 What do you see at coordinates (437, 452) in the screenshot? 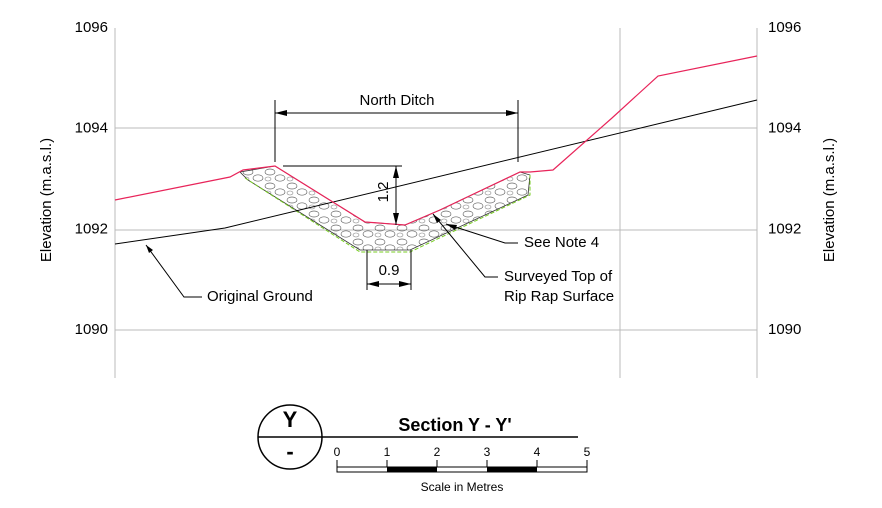
I see `scale-label: 2` at bounding box center [437, 452].